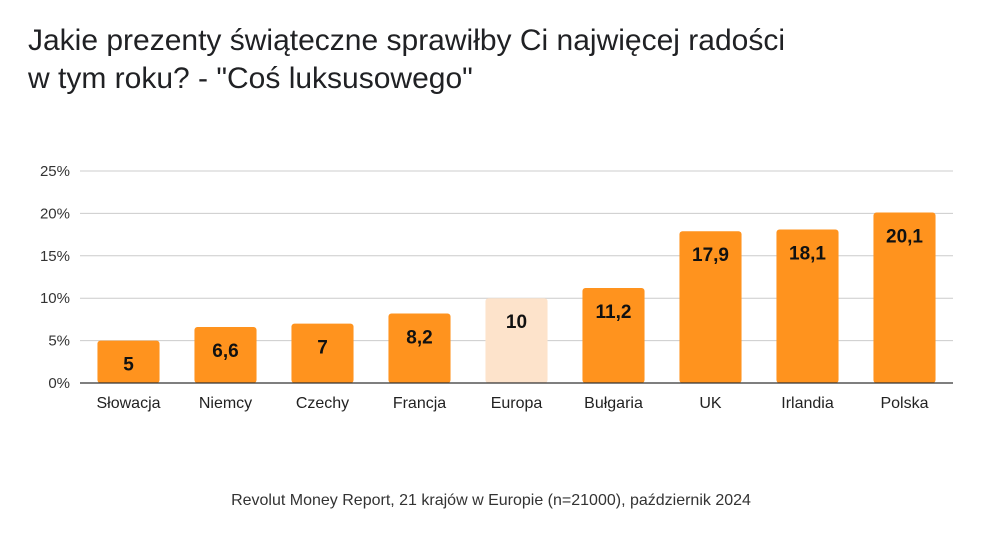 This screenshot has height=554, width=982. Describe the element at coordinates (614, 312) in the screenshot. I see `data-label: 11,2` at that location.